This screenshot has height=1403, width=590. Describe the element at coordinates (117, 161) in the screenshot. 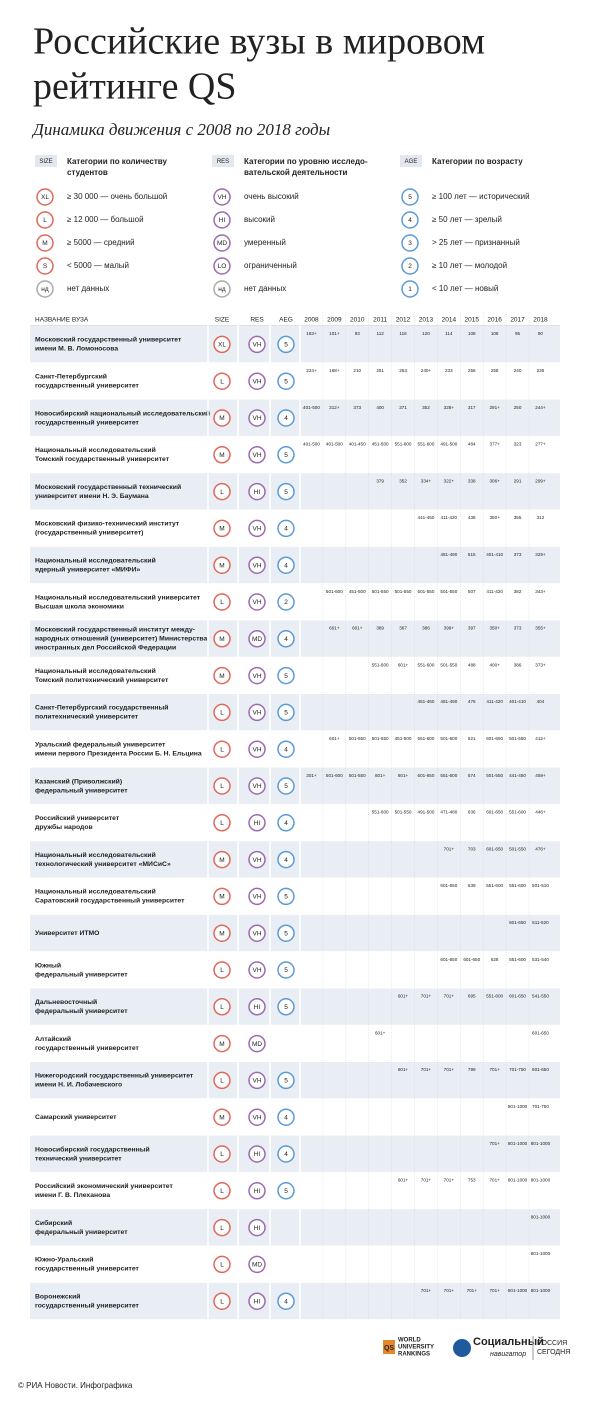

I see `legend-title: Категории по количеству` at that location.